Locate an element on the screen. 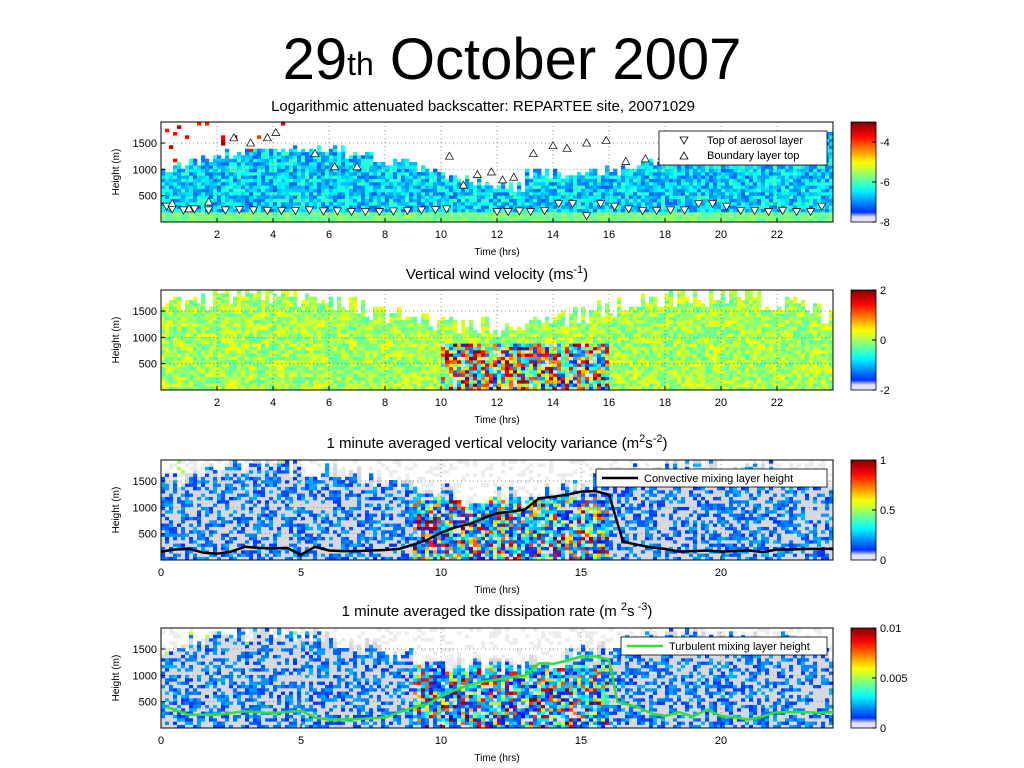  tke-ytick-label: 500 is located at coordinates (148, 703).